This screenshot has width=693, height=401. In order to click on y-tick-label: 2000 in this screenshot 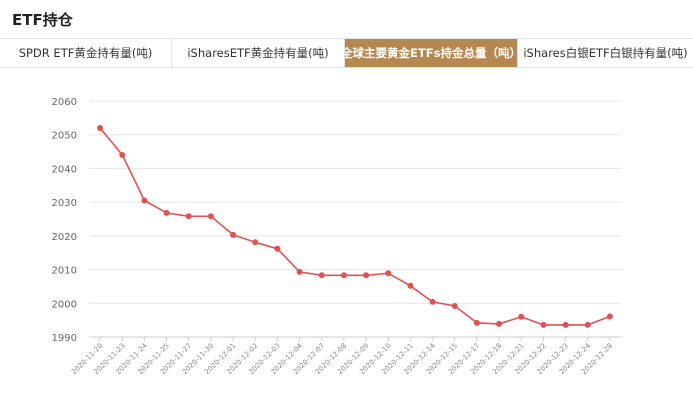, I will do `click(64, 304)`.